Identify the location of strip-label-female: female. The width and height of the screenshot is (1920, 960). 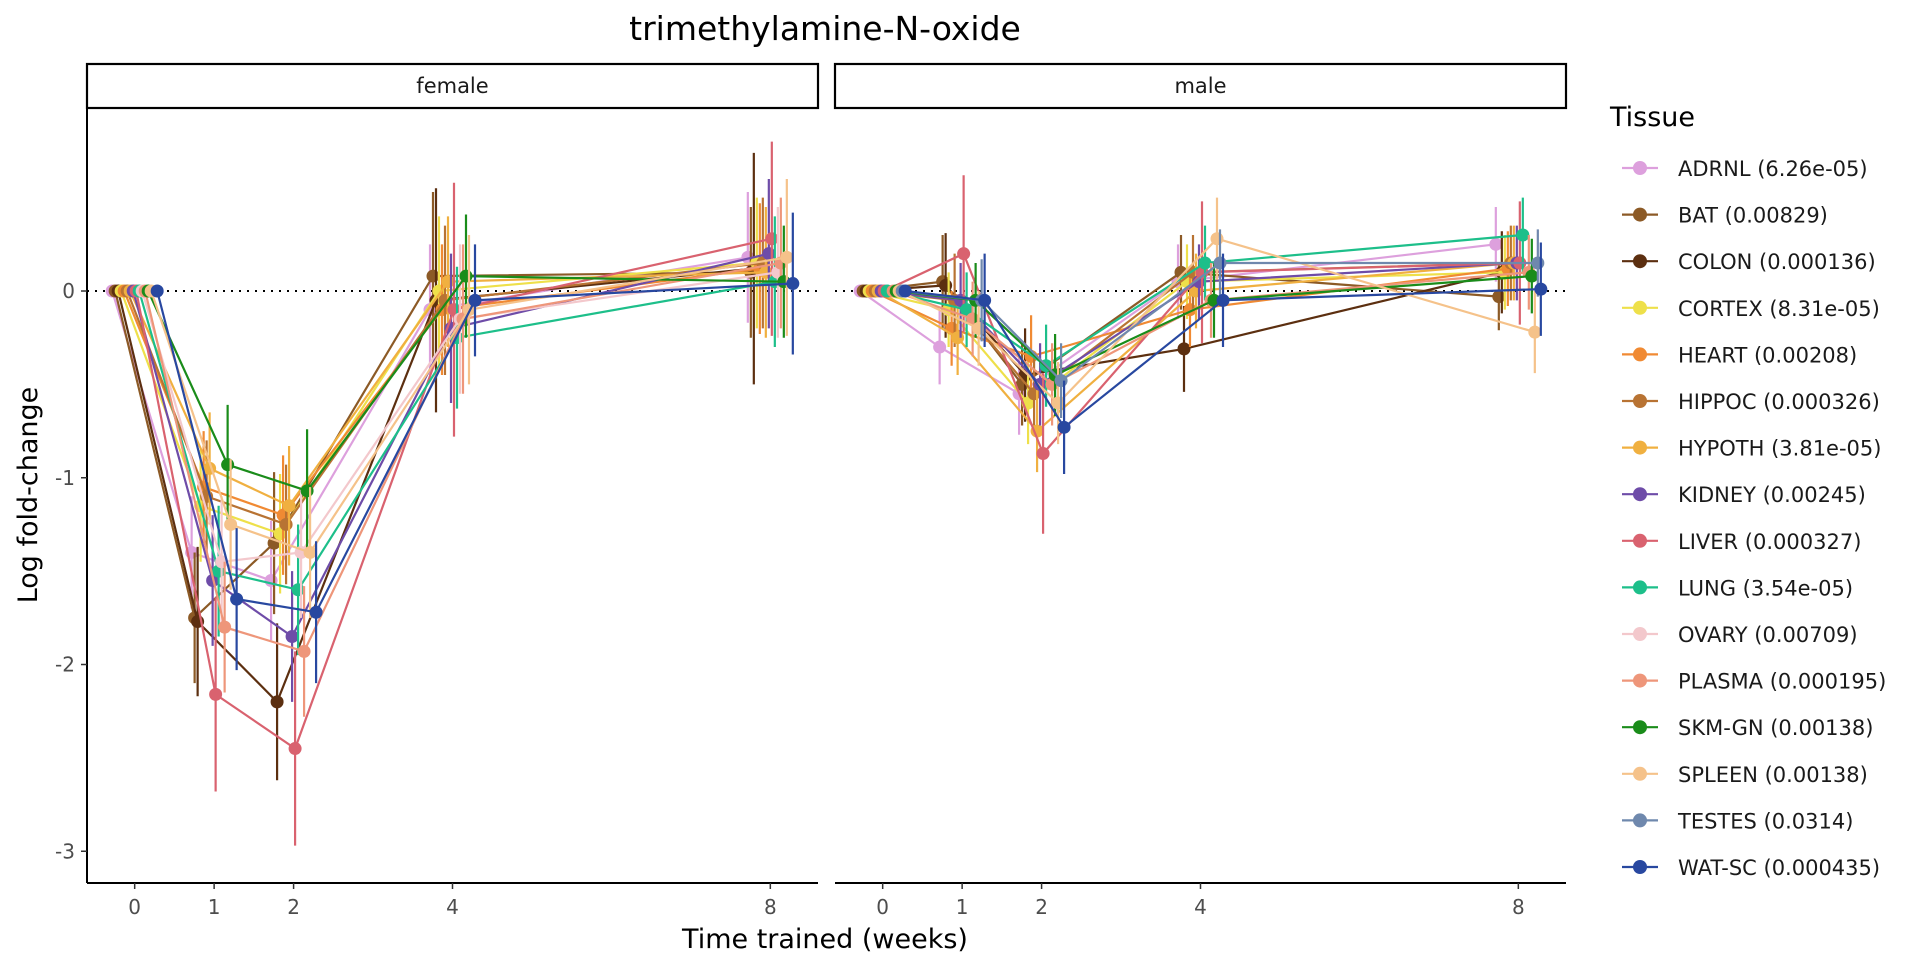
(452, 86).